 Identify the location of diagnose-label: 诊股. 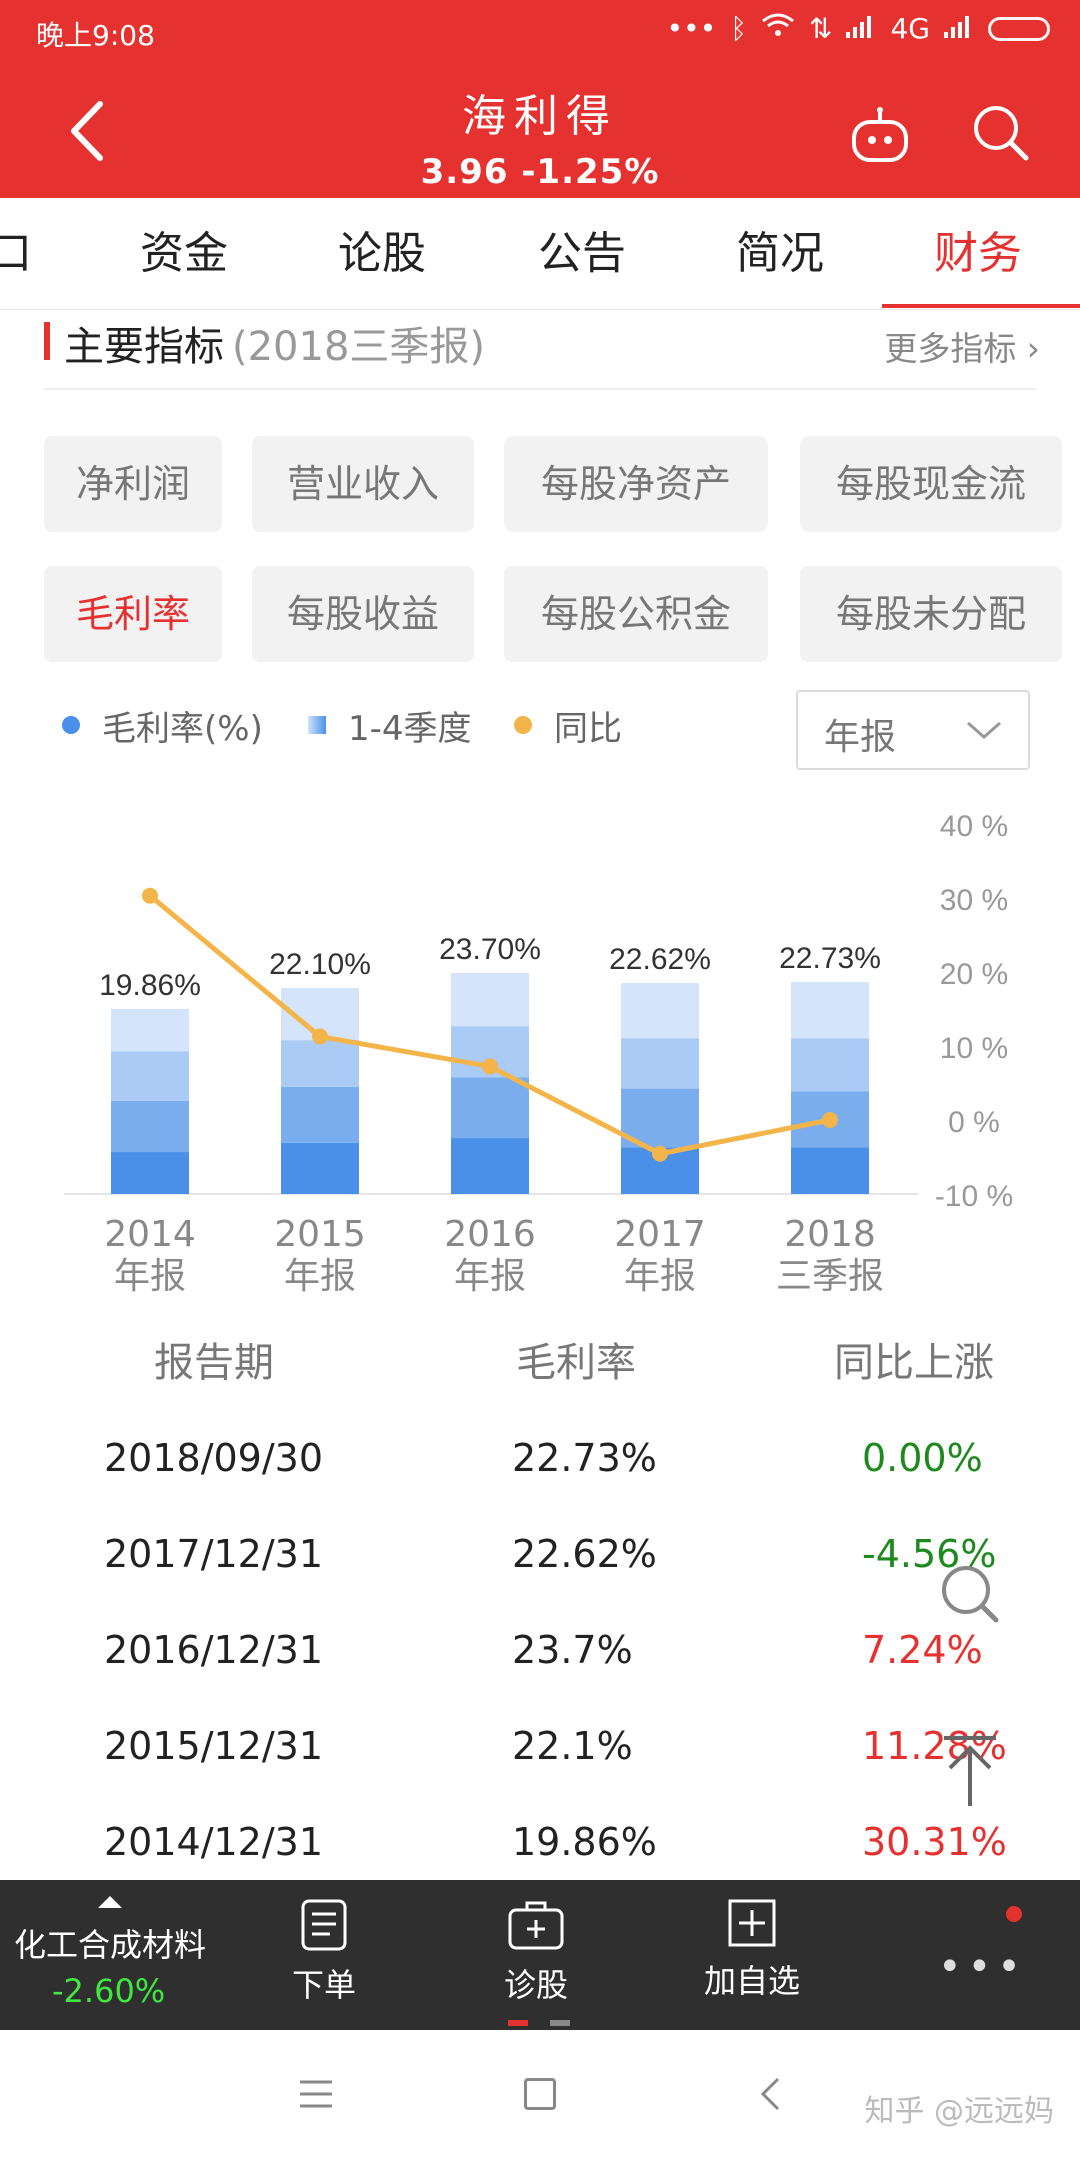
(535, 1985).